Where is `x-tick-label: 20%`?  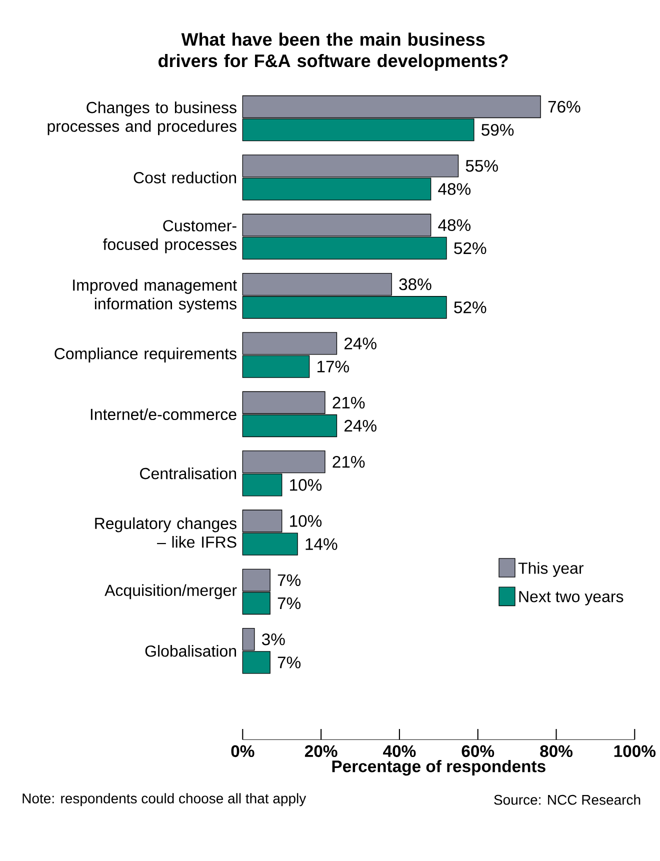
x-tick-label: 20% is located at coordinates (321, 751).